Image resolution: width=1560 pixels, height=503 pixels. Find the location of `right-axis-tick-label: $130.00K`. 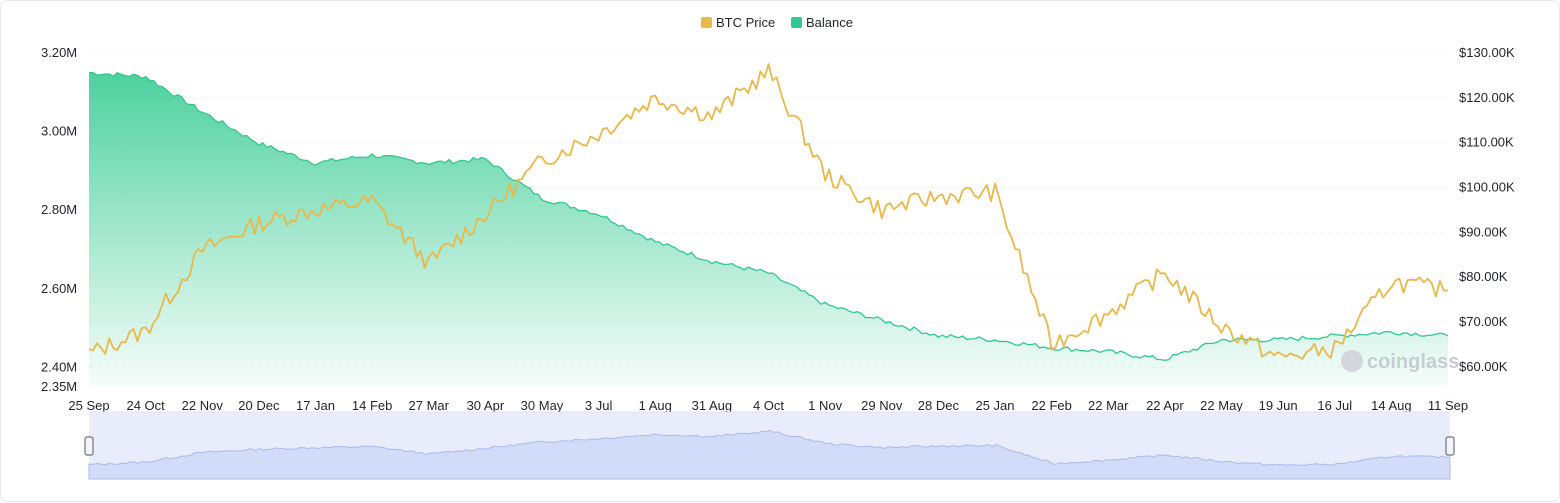

right-axis-tick-label: $130.00K is located at coordinates (1487, 52).